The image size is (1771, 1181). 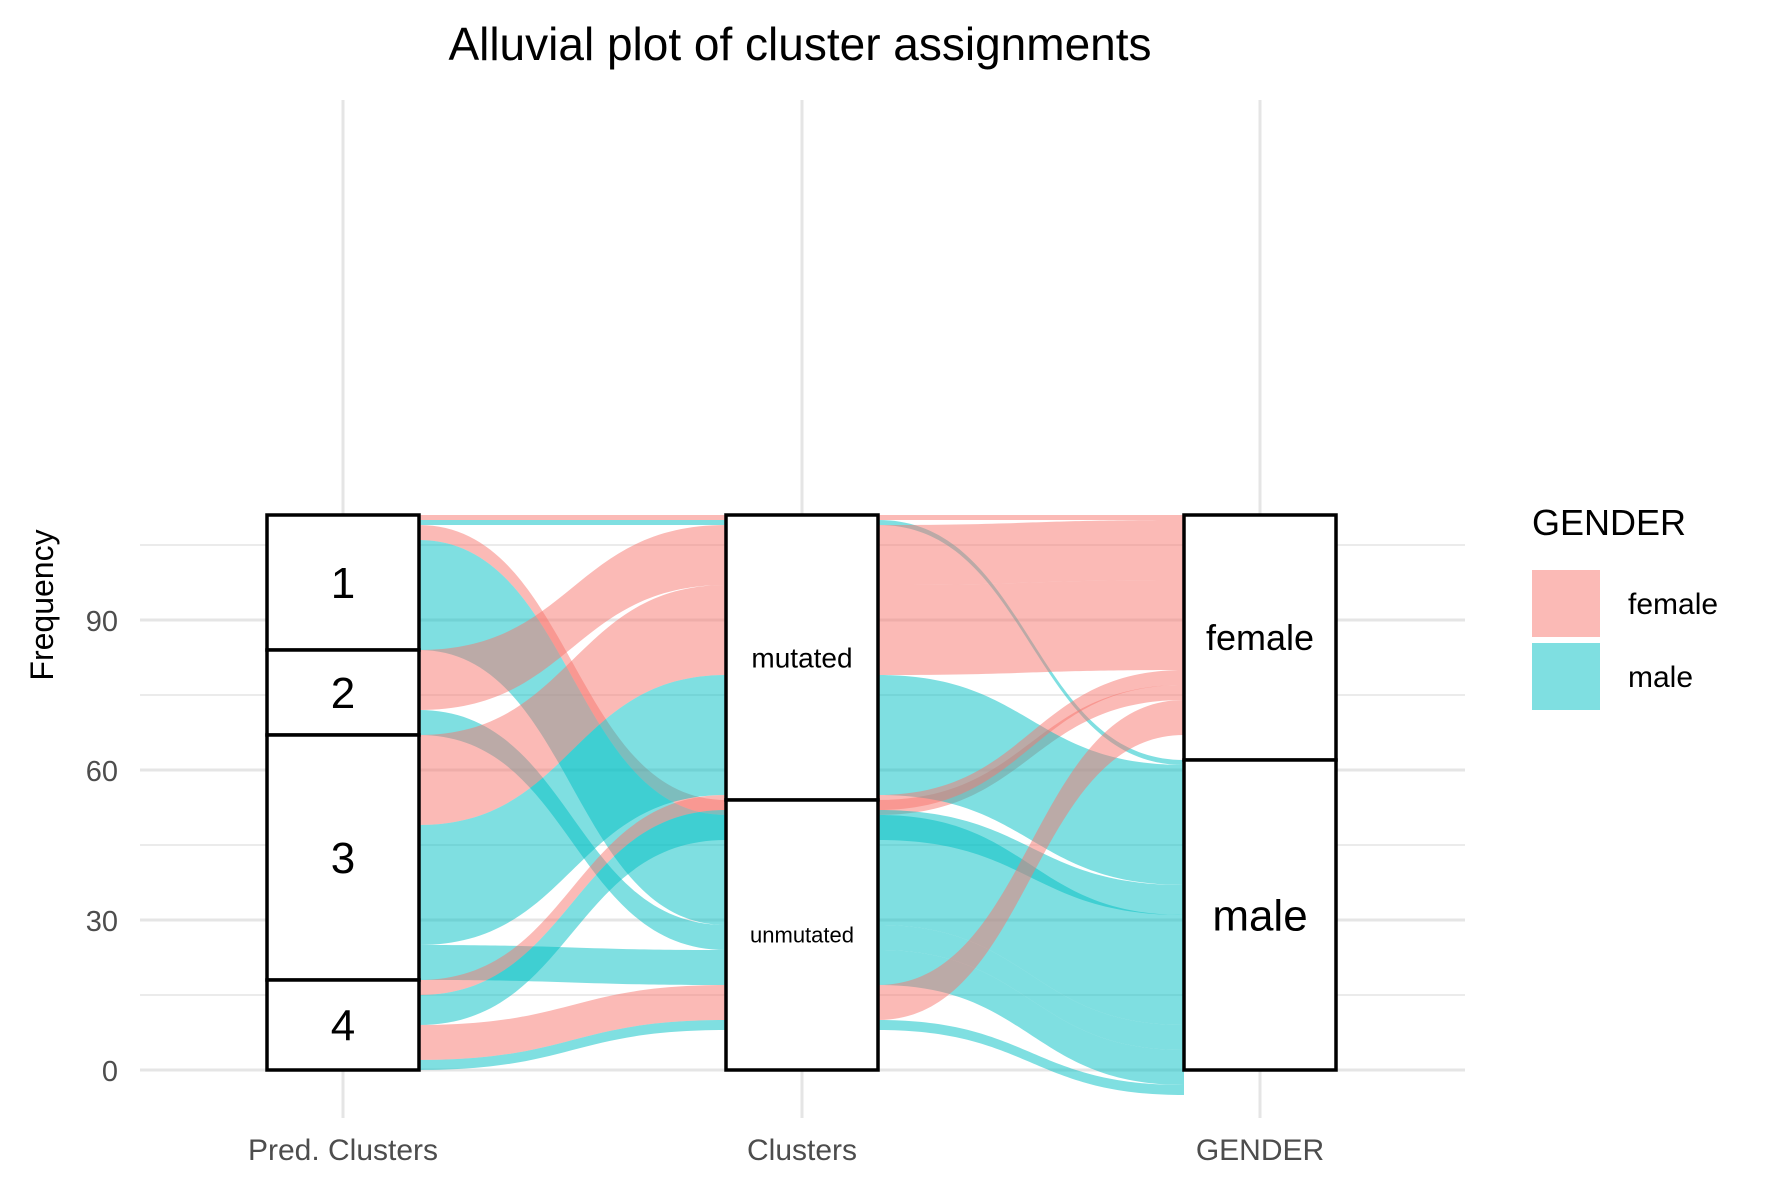 I want to click on y-axis-ticks: 0 30 60 90, so click(x=102, y=847).